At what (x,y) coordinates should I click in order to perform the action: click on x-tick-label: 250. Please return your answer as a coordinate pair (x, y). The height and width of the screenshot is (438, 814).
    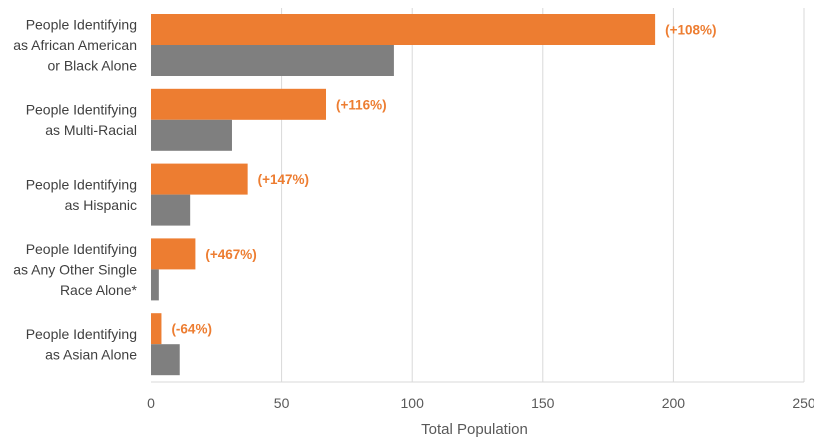
    Looking at the image, I should click on (803, 403).